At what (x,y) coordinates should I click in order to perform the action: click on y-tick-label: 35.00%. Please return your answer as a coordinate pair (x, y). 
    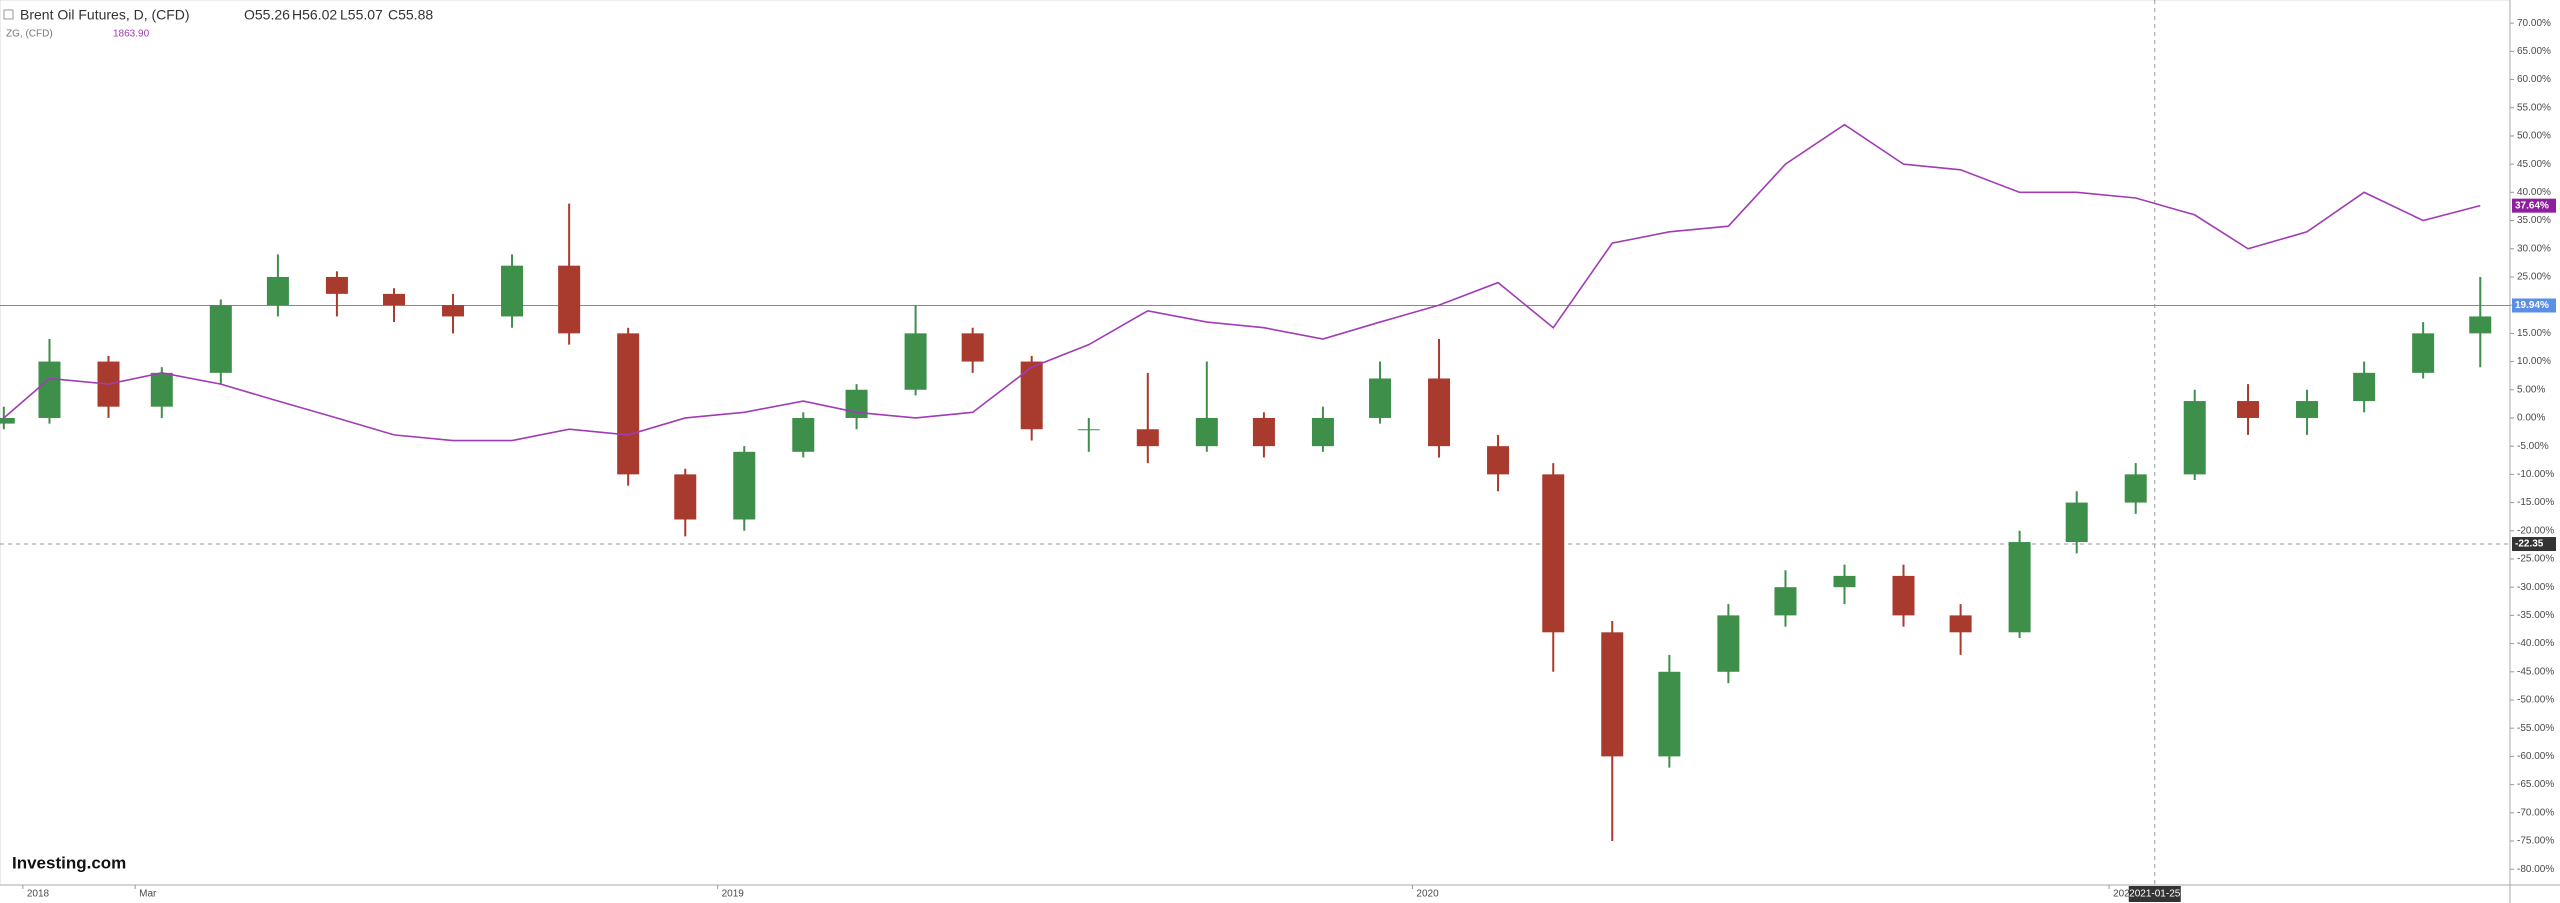
    Looking at the image, I should click on (2534, 220).